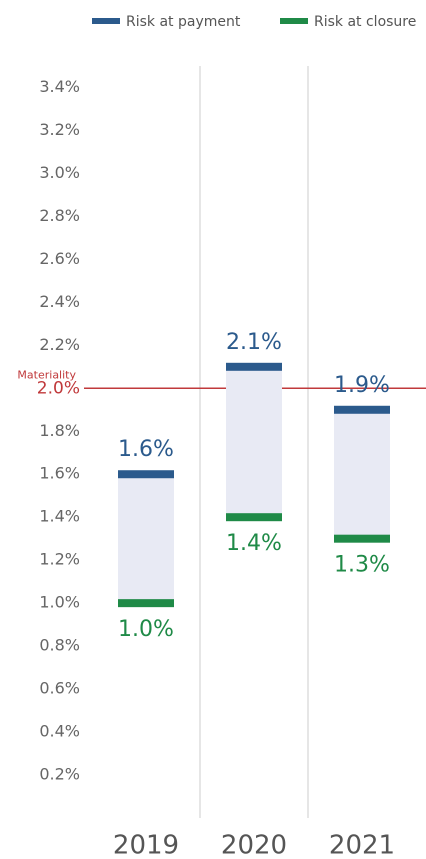 The height and width of the screenshot is (859, 426). Describe the element at coordinates (59, 559) in the screenshot. I see `y-tick-label: 1.2%` at that location.